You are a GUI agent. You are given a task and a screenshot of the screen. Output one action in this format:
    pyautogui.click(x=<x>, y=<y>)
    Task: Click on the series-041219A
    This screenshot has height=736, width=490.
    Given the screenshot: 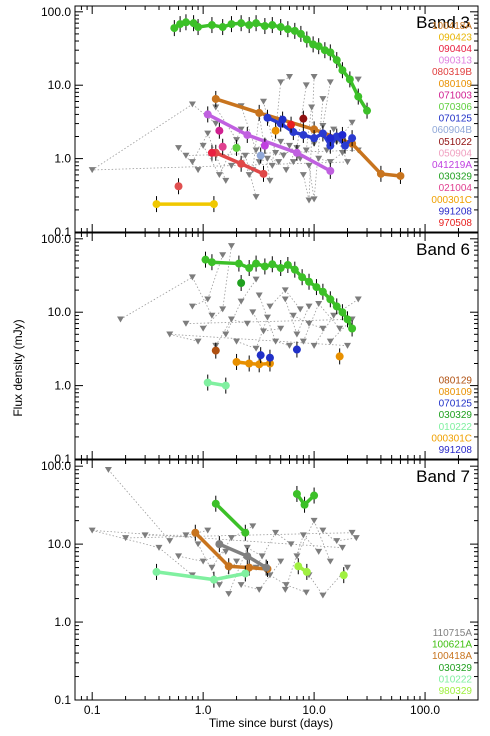 What is the action you would take?
    pyautogui.click(x=269, y=142)
    